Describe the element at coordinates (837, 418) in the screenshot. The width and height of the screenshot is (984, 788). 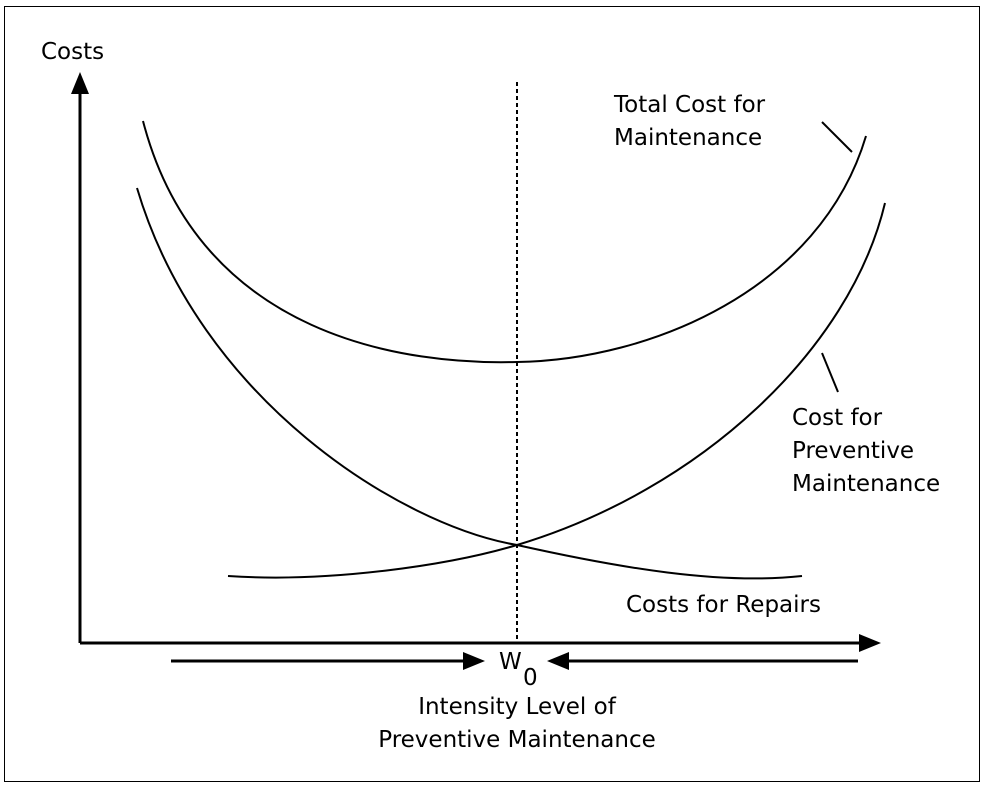
I see `preventive-cost-label-line-1: Cost for` at that location.